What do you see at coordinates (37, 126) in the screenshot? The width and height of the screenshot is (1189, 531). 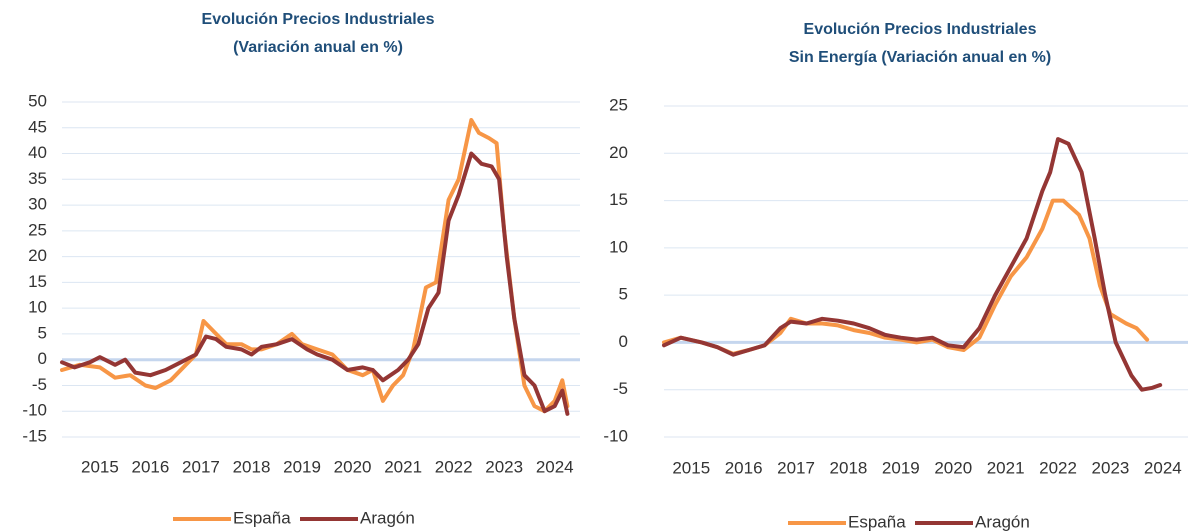 I see `y-tick-label: 45` at bounding box center [37, 126].